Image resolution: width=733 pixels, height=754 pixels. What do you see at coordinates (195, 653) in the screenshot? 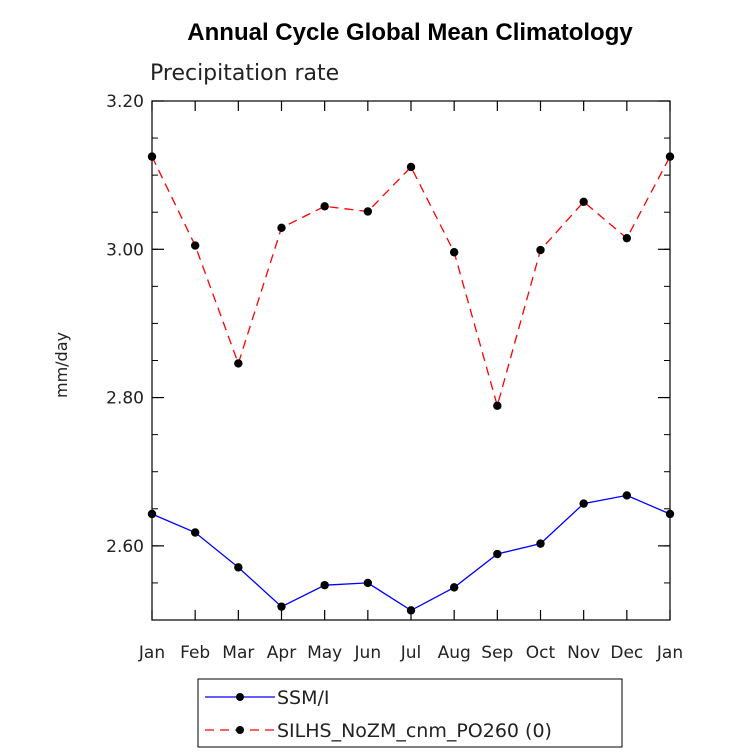
I see `x-tick-label: Feb` at bounding box center [195, 653].